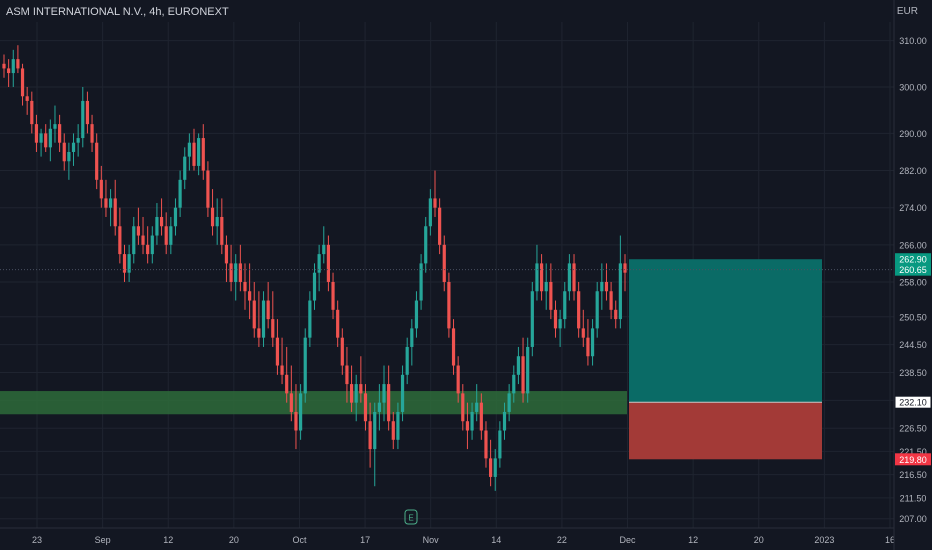 The height and width of the screenshot is (550, 932). Describe the element at coordinates (913, 373) in the screenshot. I see `y-tick-label: 238.50` at that location.